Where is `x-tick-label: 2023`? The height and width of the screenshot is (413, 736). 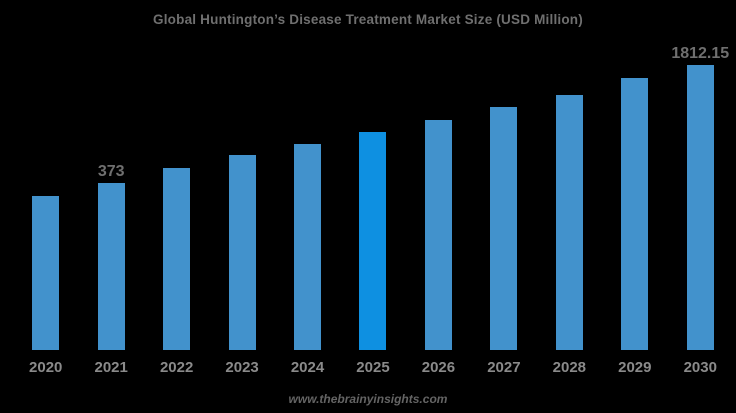 x-tick-label: 2023 is located at coordinates (242, 367).